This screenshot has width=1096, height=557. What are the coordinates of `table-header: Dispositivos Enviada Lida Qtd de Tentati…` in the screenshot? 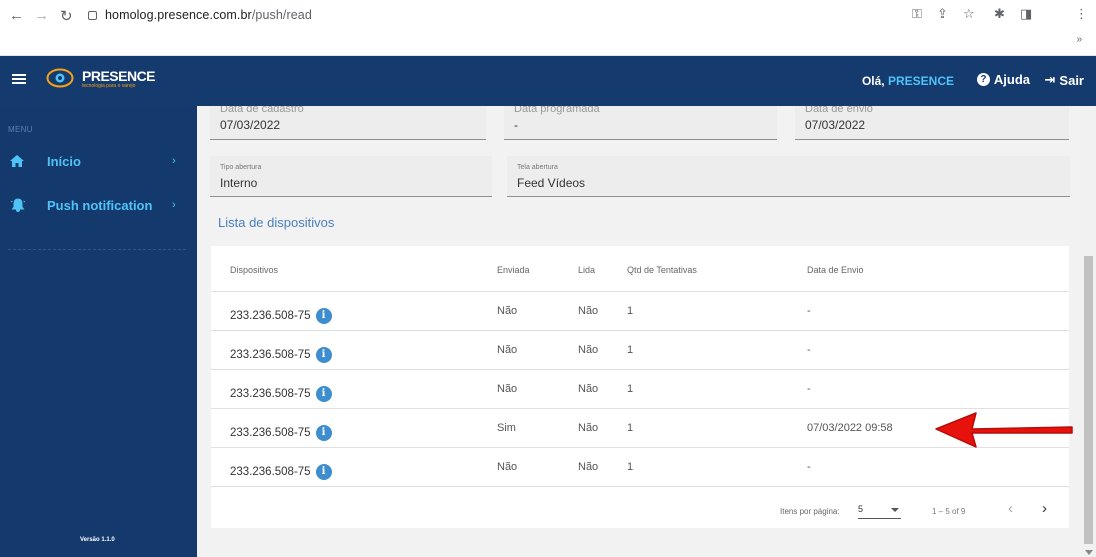 It's located at (640, 269).